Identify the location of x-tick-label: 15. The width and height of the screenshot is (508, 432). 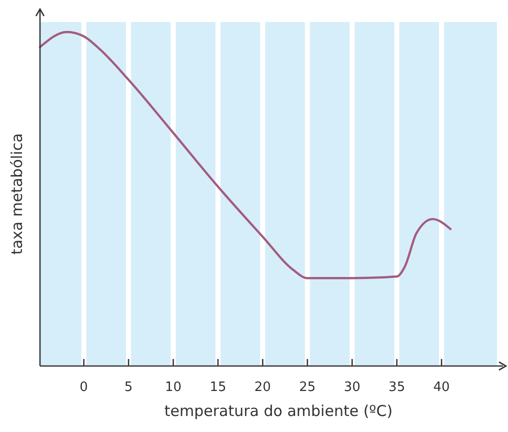
(218, 387).